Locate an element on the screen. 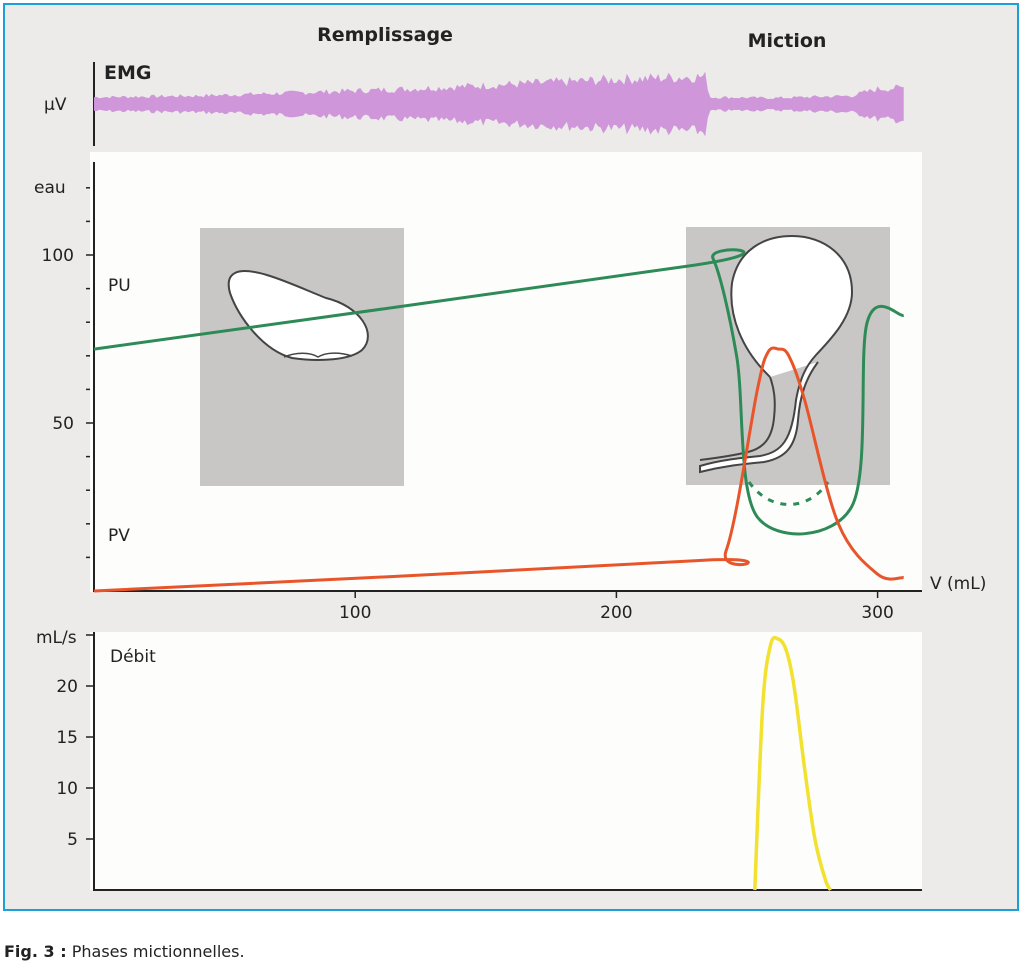 Image resolution: width=1024 pixels, height=965 pixels. phase-filling-label: Remplissage is located at coordinates (385, 35).